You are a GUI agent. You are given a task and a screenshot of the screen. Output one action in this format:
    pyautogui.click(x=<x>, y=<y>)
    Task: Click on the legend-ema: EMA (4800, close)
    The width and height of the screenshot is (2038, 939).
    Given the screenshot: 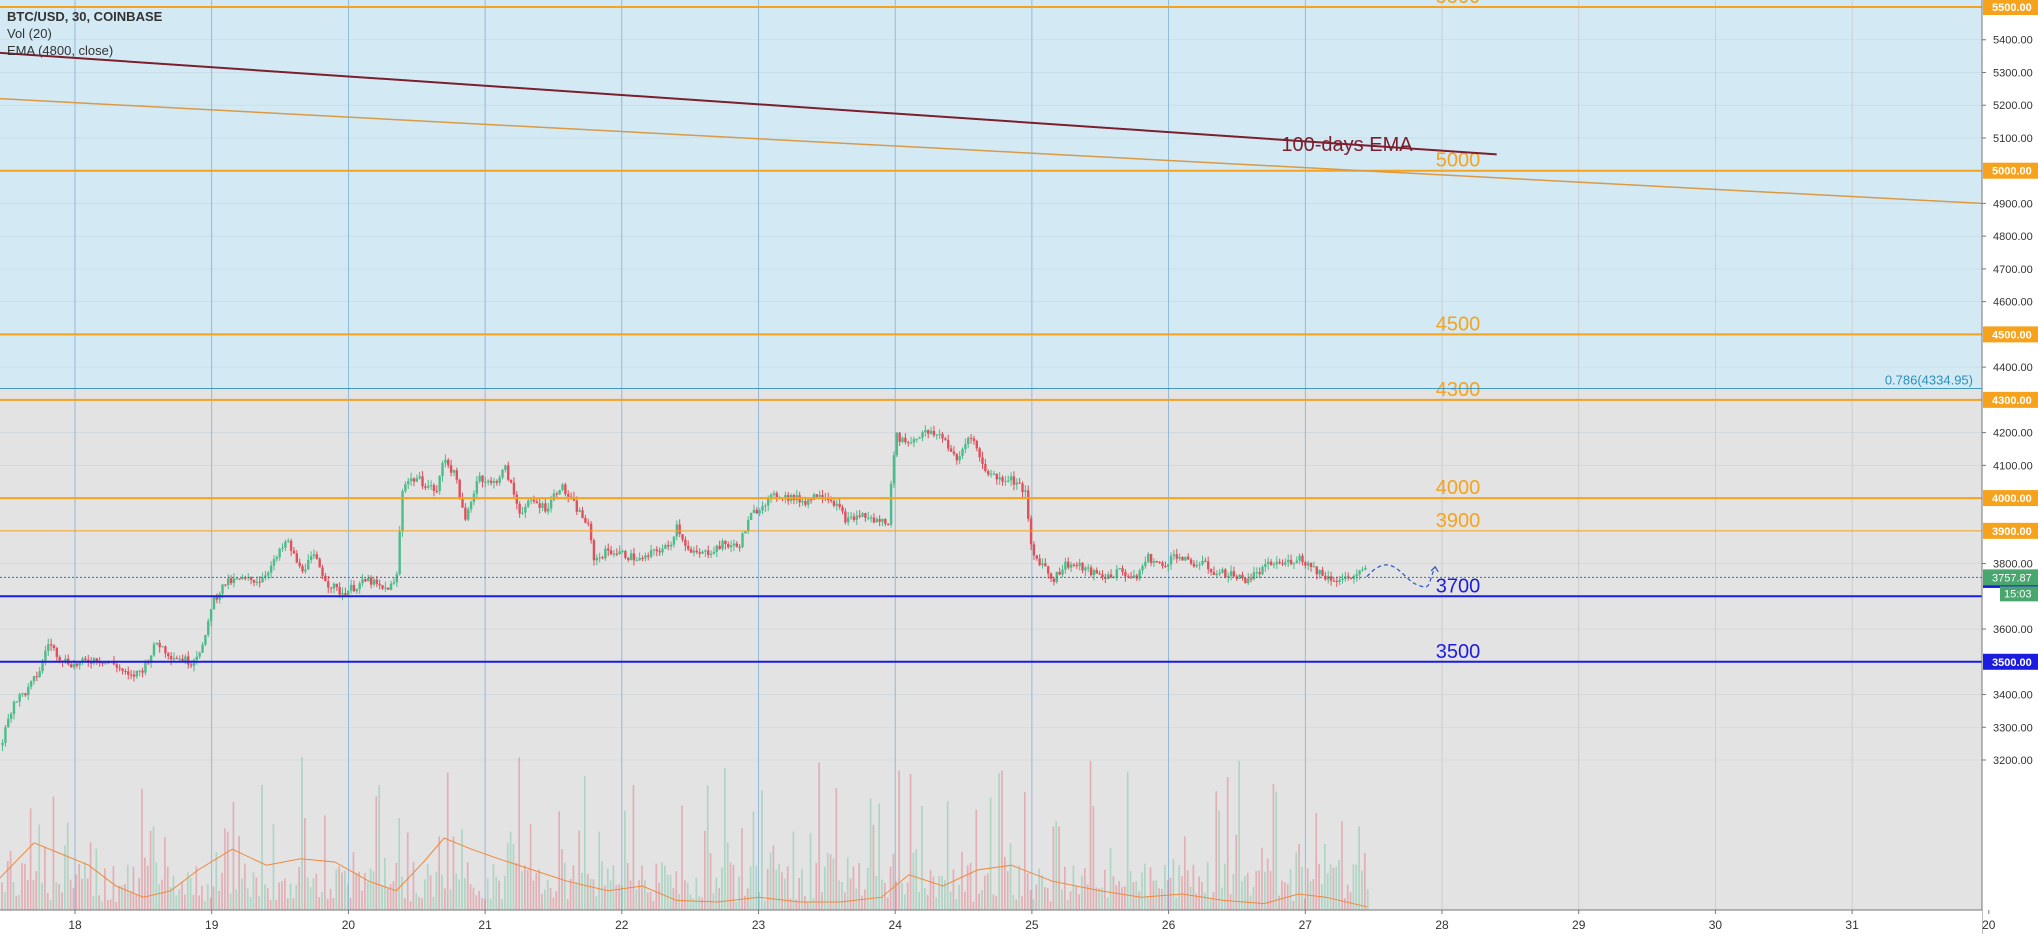 What is the action you would take?
    pyautogui.click(x=60, y=50)
    